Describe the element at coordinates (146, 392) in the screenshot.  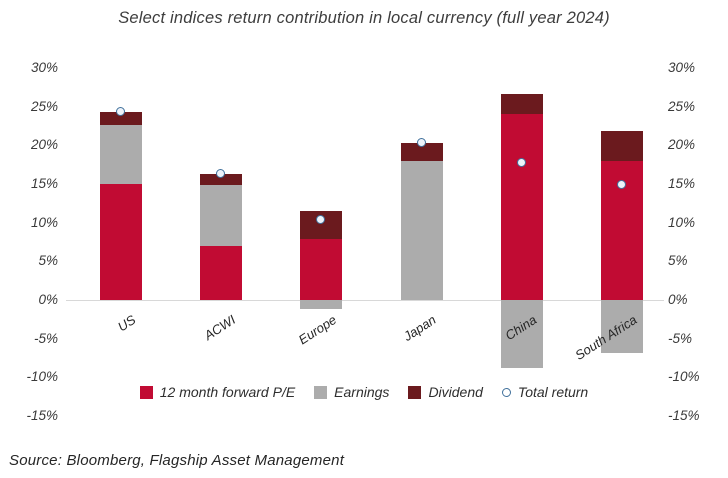
I see `forward-pe-swatch-icon` at that location.